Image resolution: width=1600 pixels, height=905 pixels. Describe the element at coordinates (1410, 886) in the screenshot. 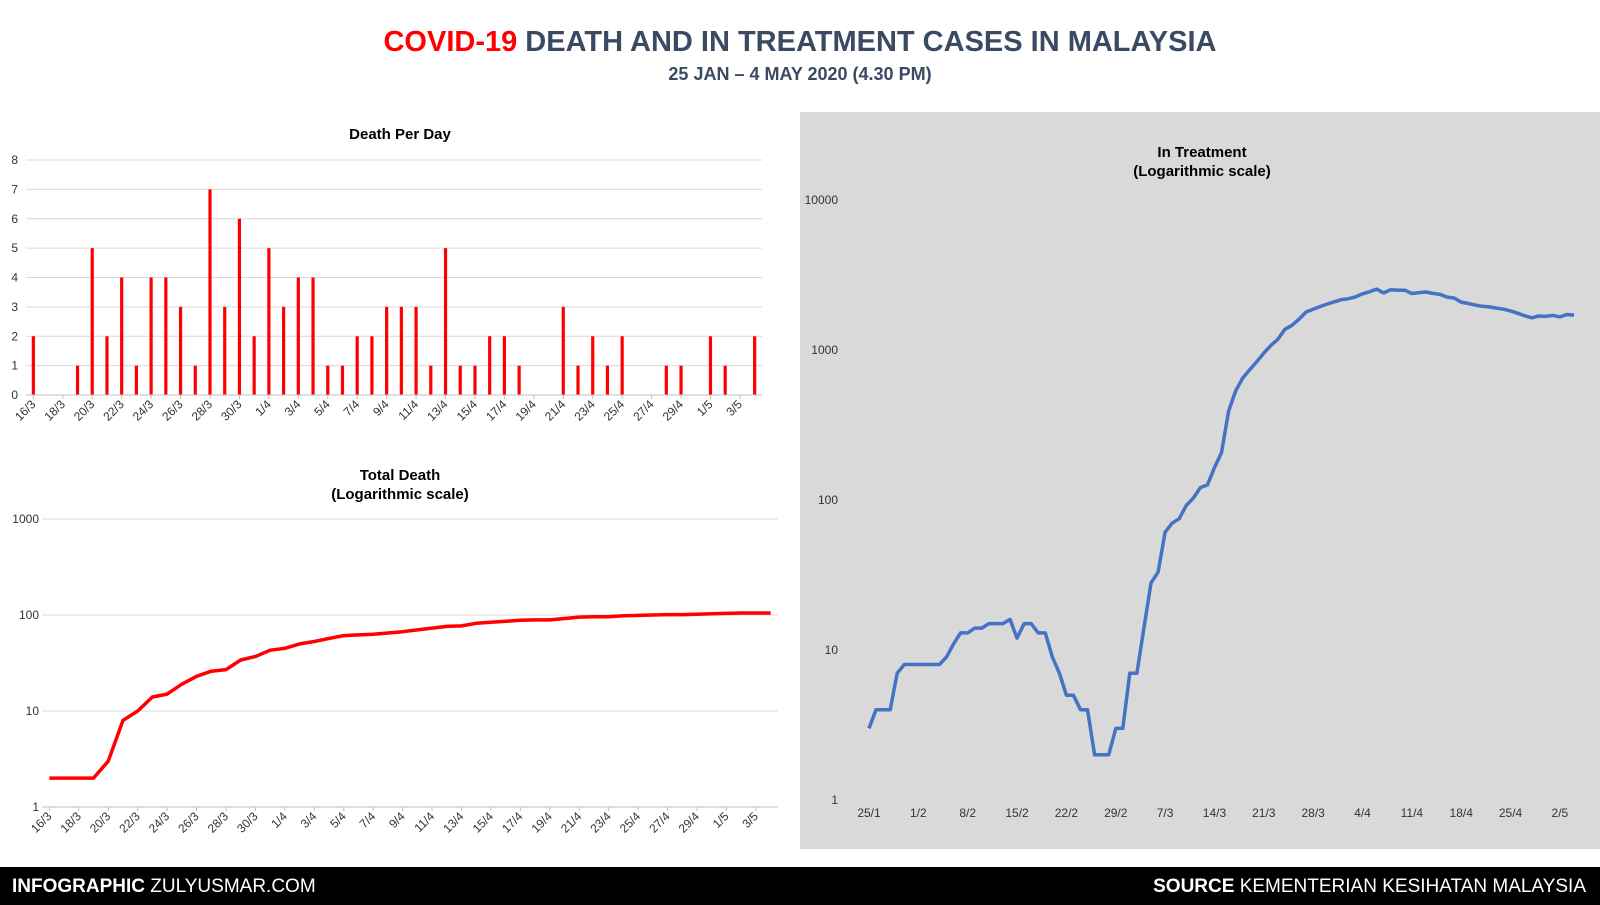

I see `footer-source-text: KEMENTERIAN KESIHATAN MALAYSIA` at that location.